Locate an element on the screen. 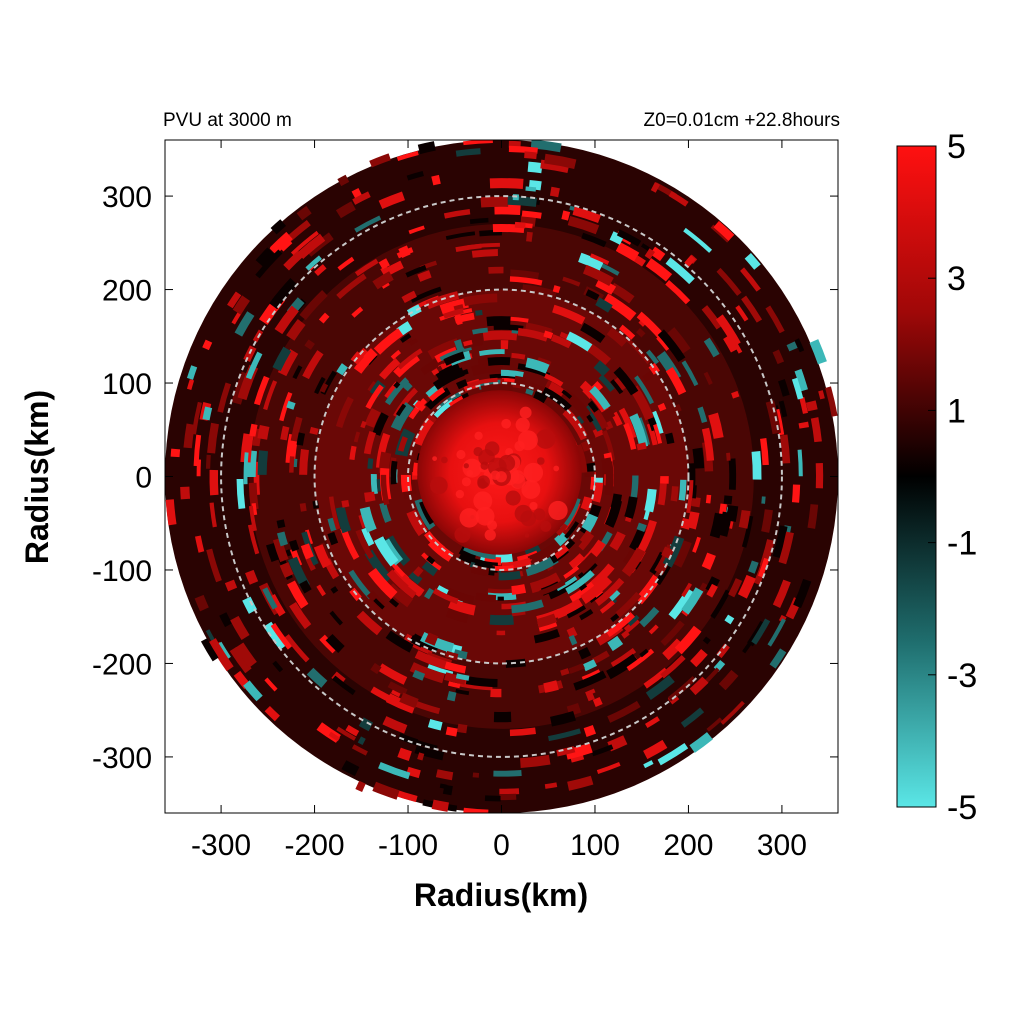  y-tick-label: -200 is located at coordinates (122, 664).